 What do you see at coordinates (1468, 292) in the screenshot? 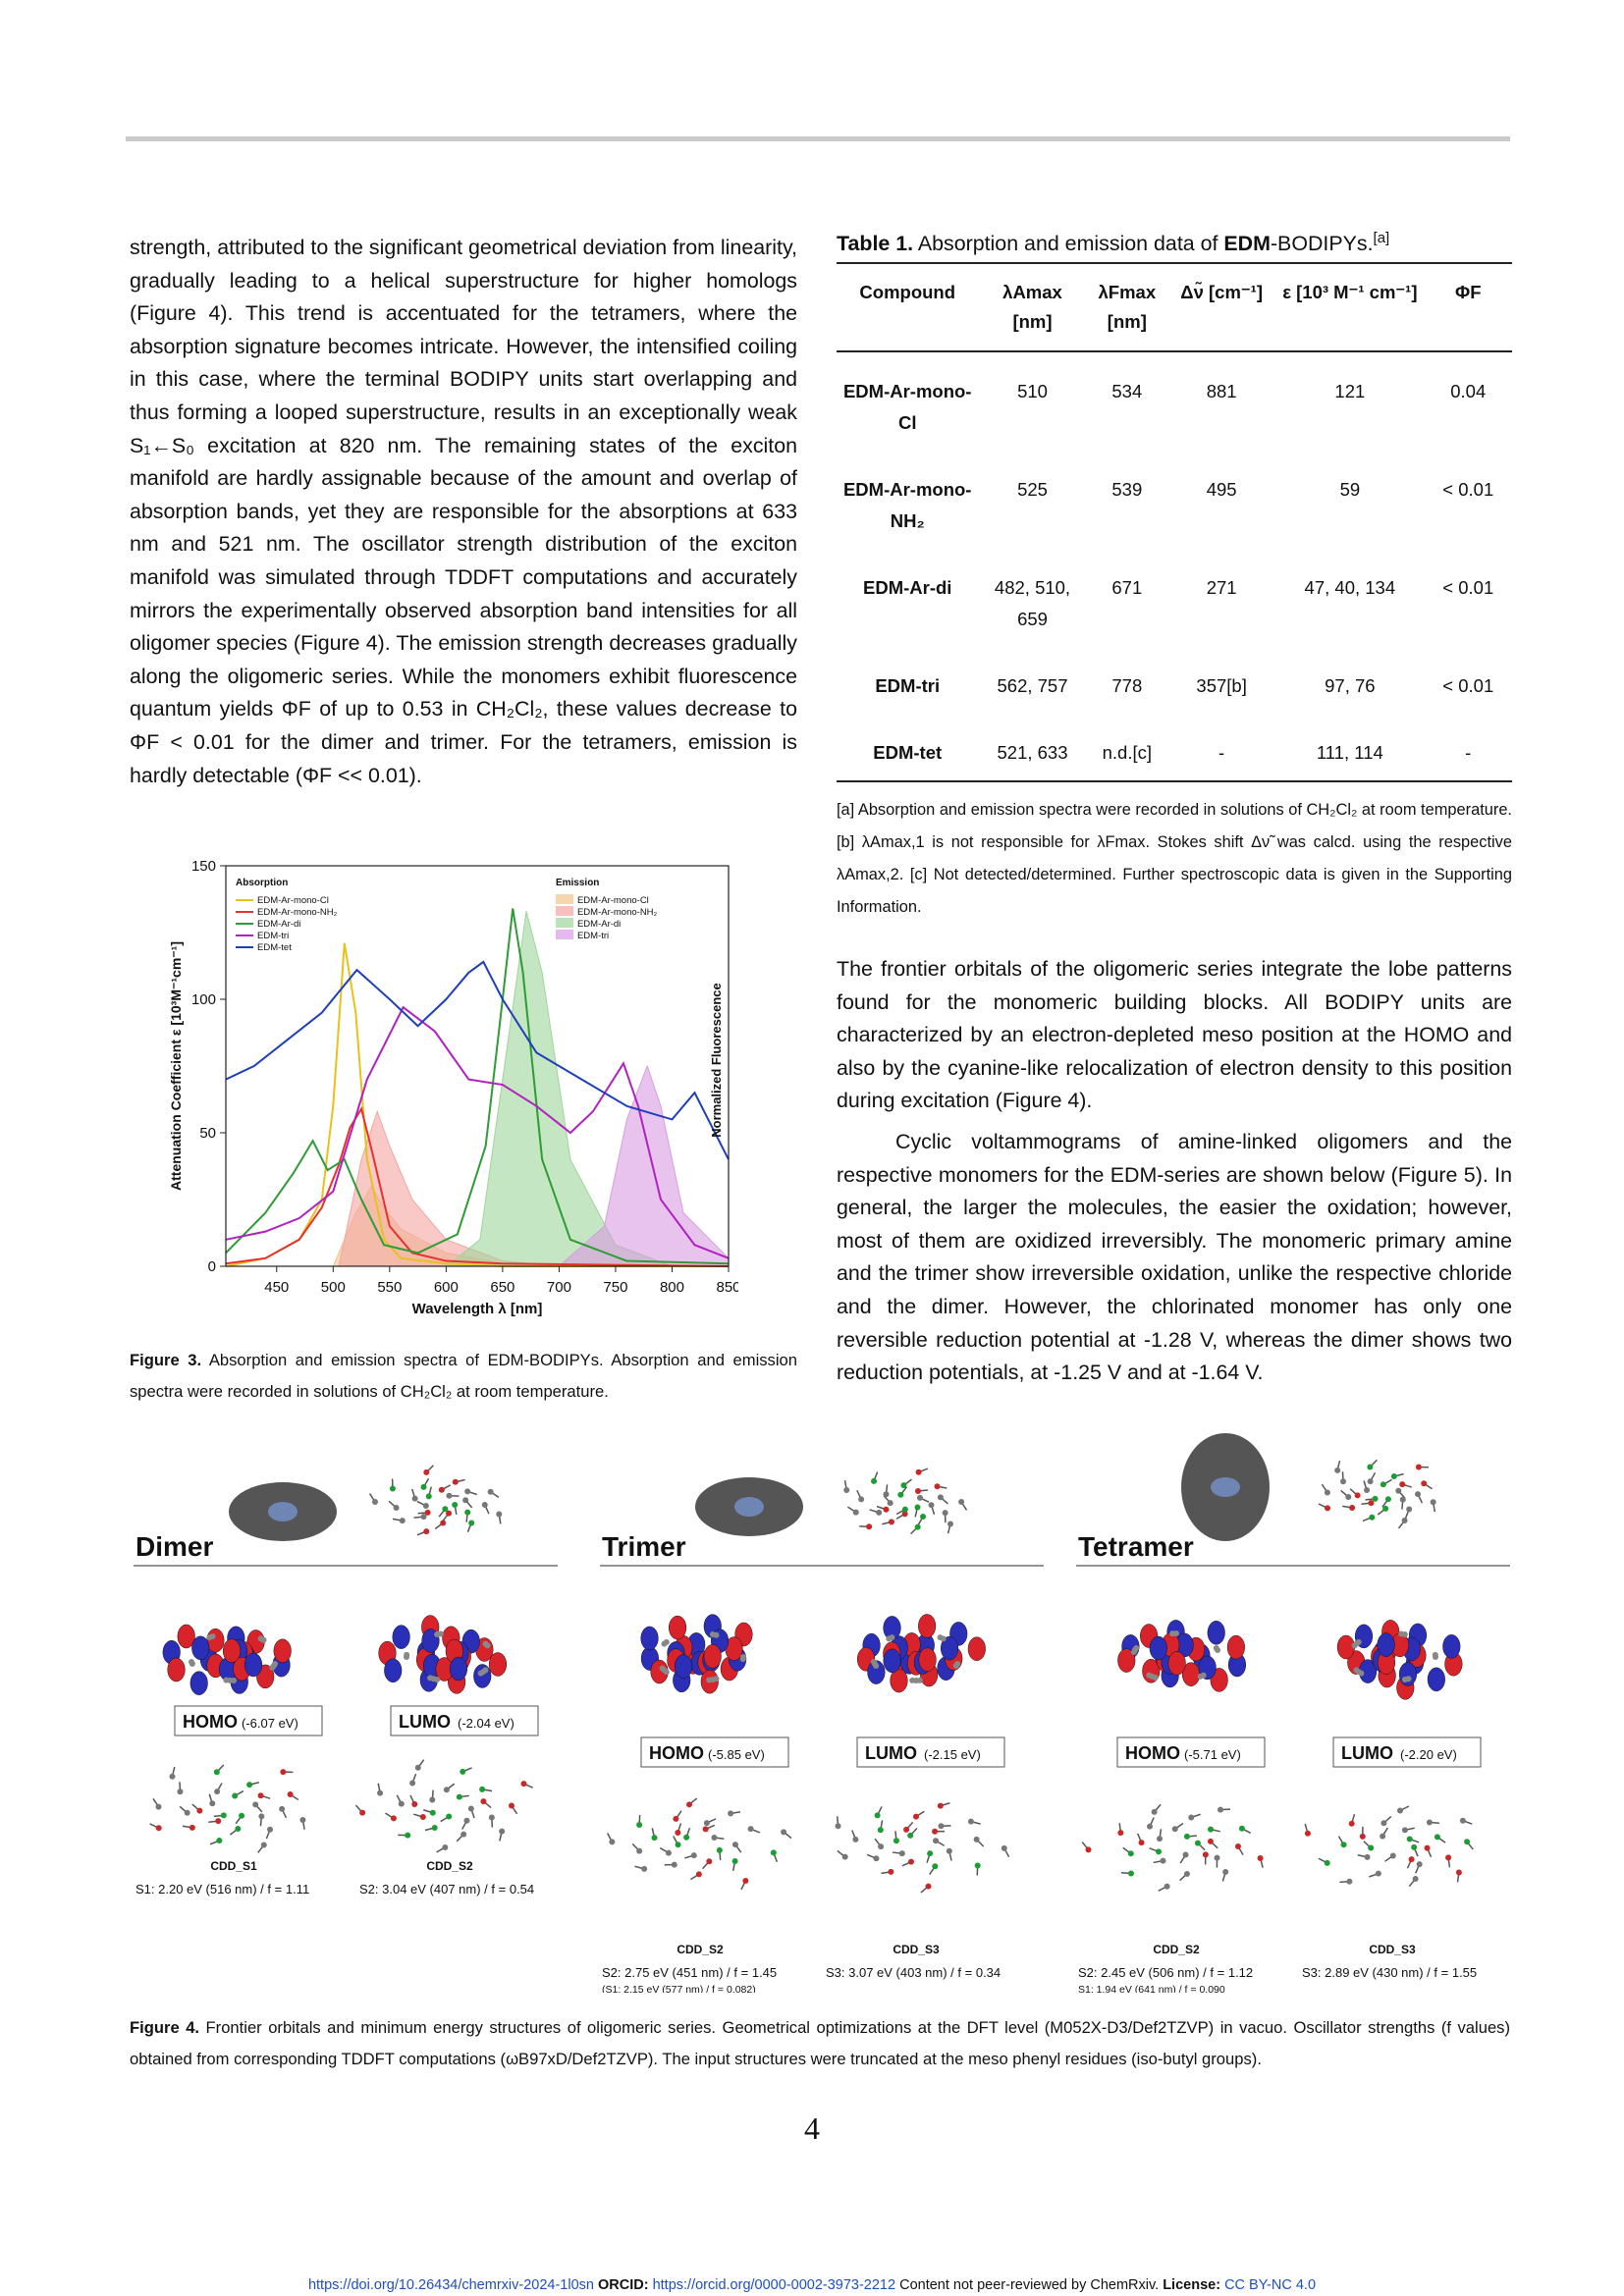
I see `th-phi: ΦF` at bounding box center [1468, 292].